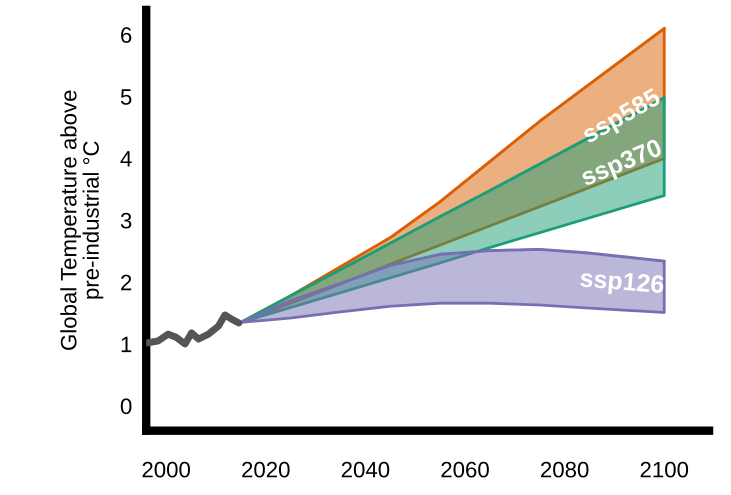  What do you see at coordinates (366, 470) in the screenshot?
I see `x-tick-label: 2040` at bounding box center [366, 470].